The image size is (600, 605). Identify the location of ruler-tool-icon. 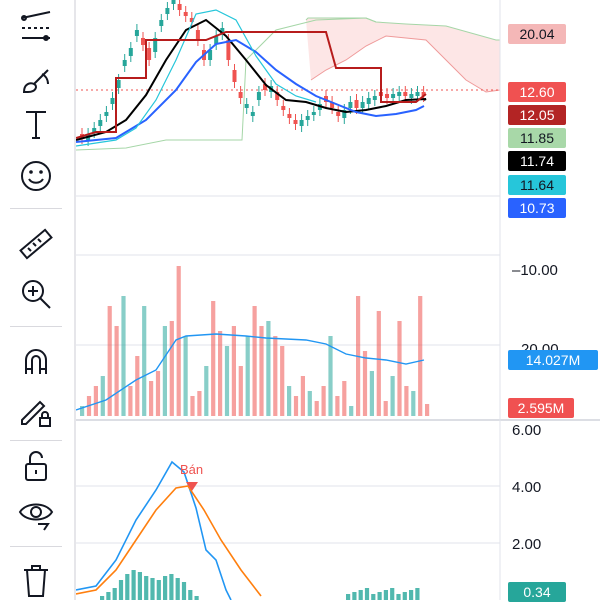
(36, 244).